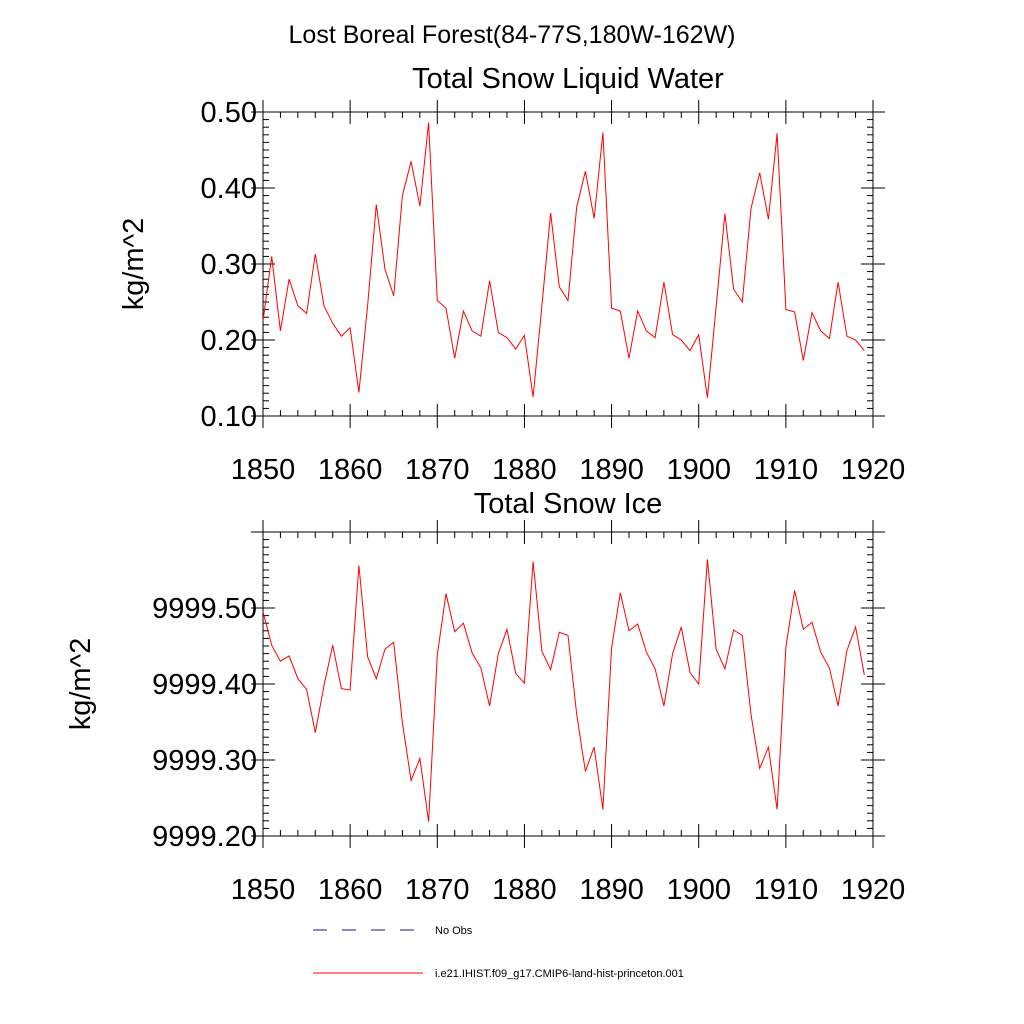 The width and height of the screenshot is (1024, 1024). What do you see at coordinates (512, 35) in the screenshot?
I see `figure-suptitle: Lost Boreal Forest(84-77S,180W-162W)` at bounding box center [512, 35].